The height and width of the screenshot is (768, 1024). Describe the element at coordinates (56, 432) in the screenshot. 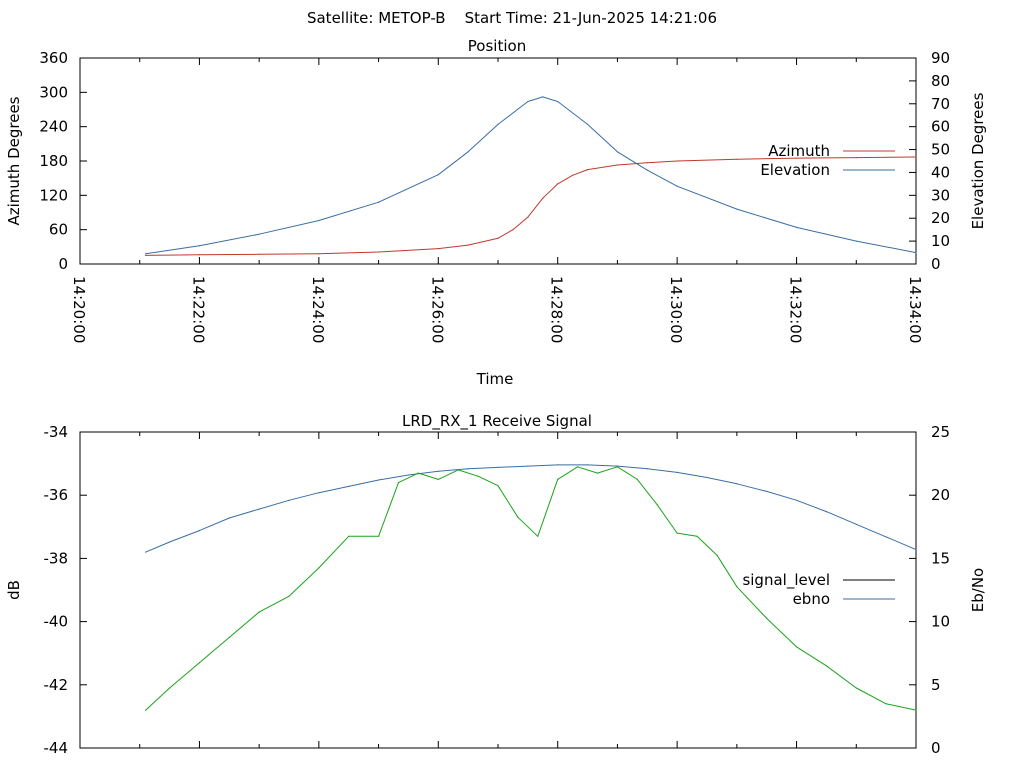

I see `left-tick-label: -34` at that location.